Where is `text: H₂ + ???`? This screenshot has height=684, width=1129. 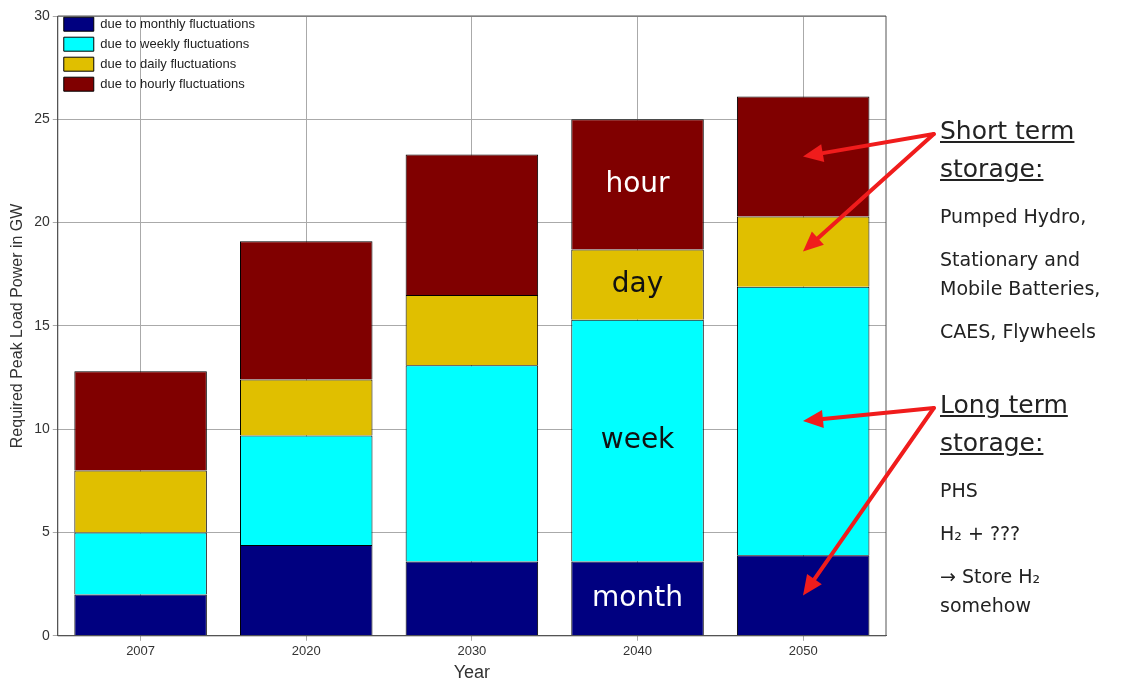 text: H₂ + ??? is located at coordinates (981, 533).